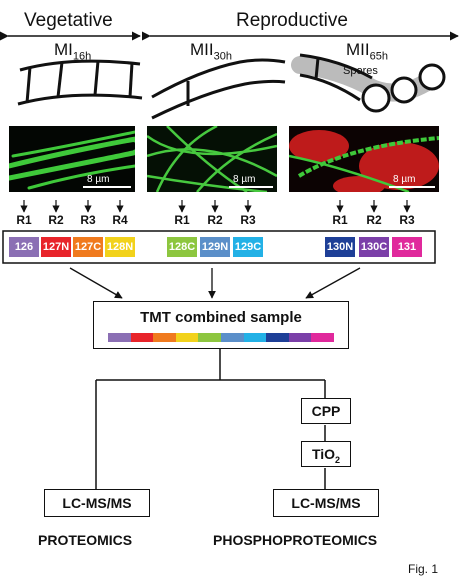 The height and width of the screenshot is (585, 467). I want to click on tmt-combined-sample-box: TMT combined sample, so click(221, 325).